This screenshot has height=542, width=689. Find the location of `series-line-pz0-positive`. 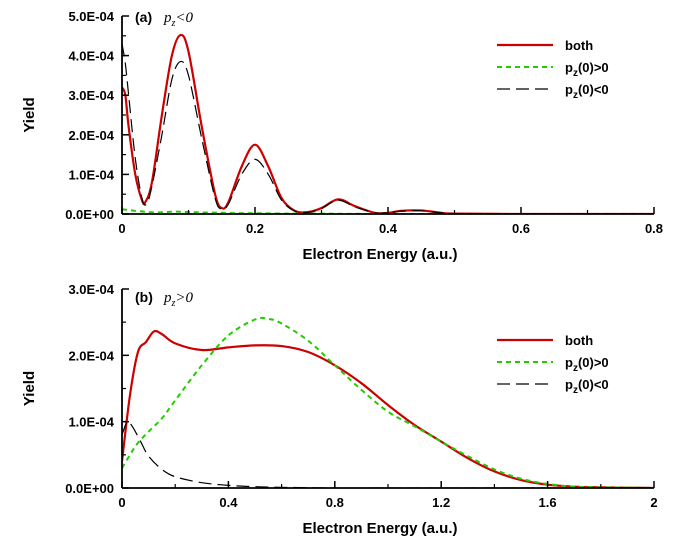

series-line-pz0-positive is located at coordinates (388, 211).